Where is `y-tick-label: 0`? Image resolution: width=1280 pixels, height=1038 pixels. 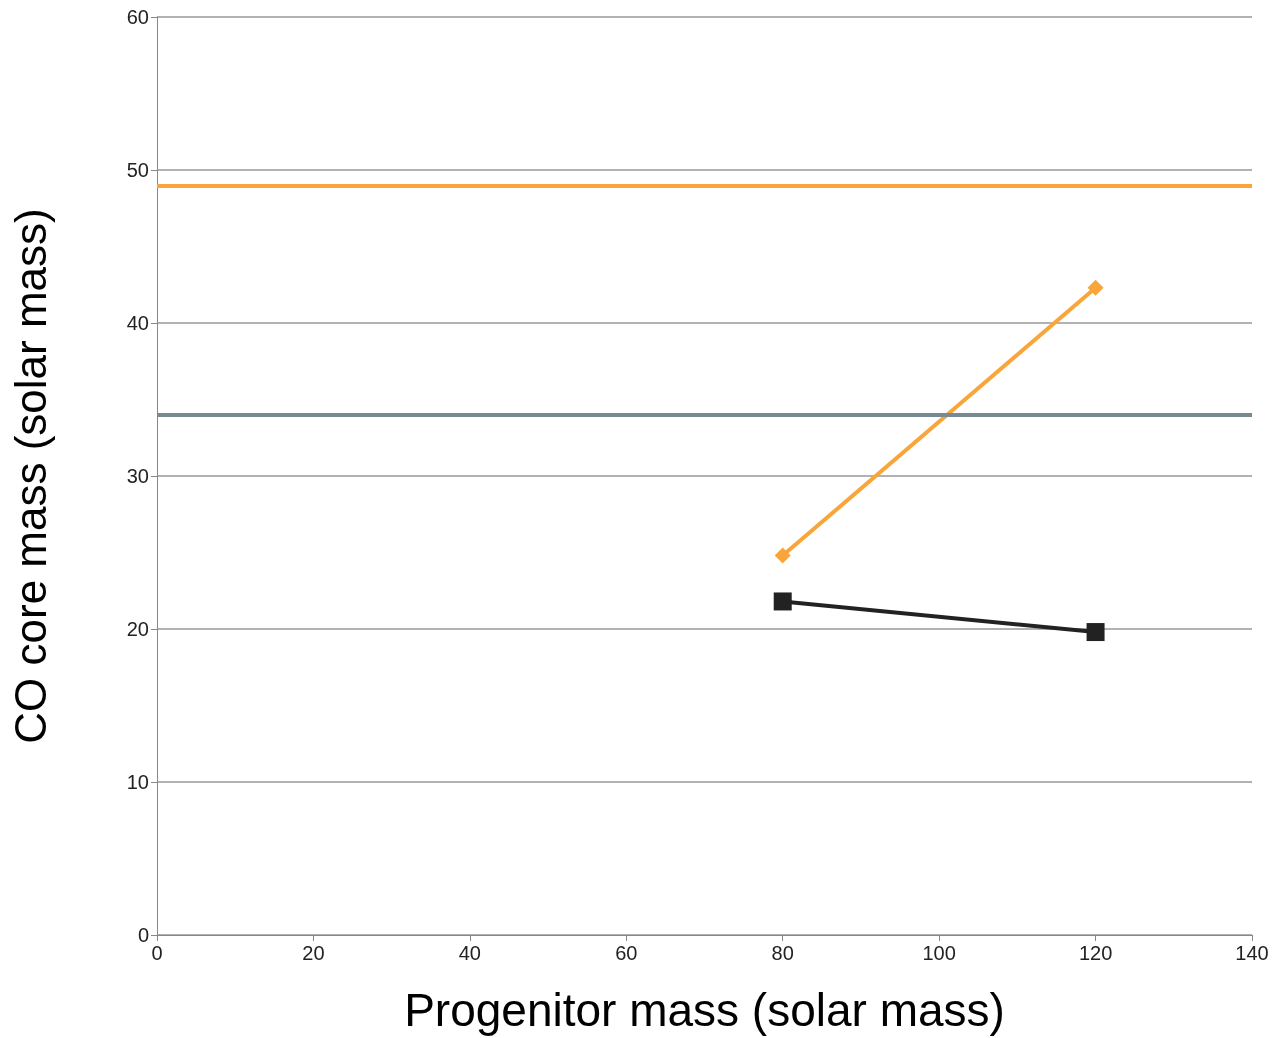
y-tick-label: 0 is located at coordinates (143, 935).